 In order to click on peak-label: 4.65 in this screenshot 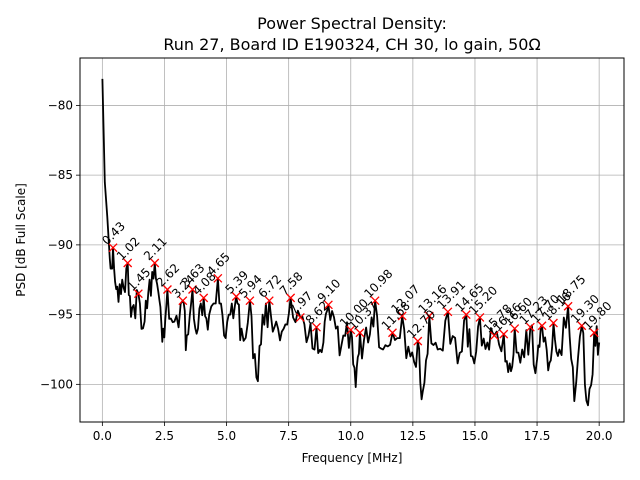, I will do `click(218, 264)`.